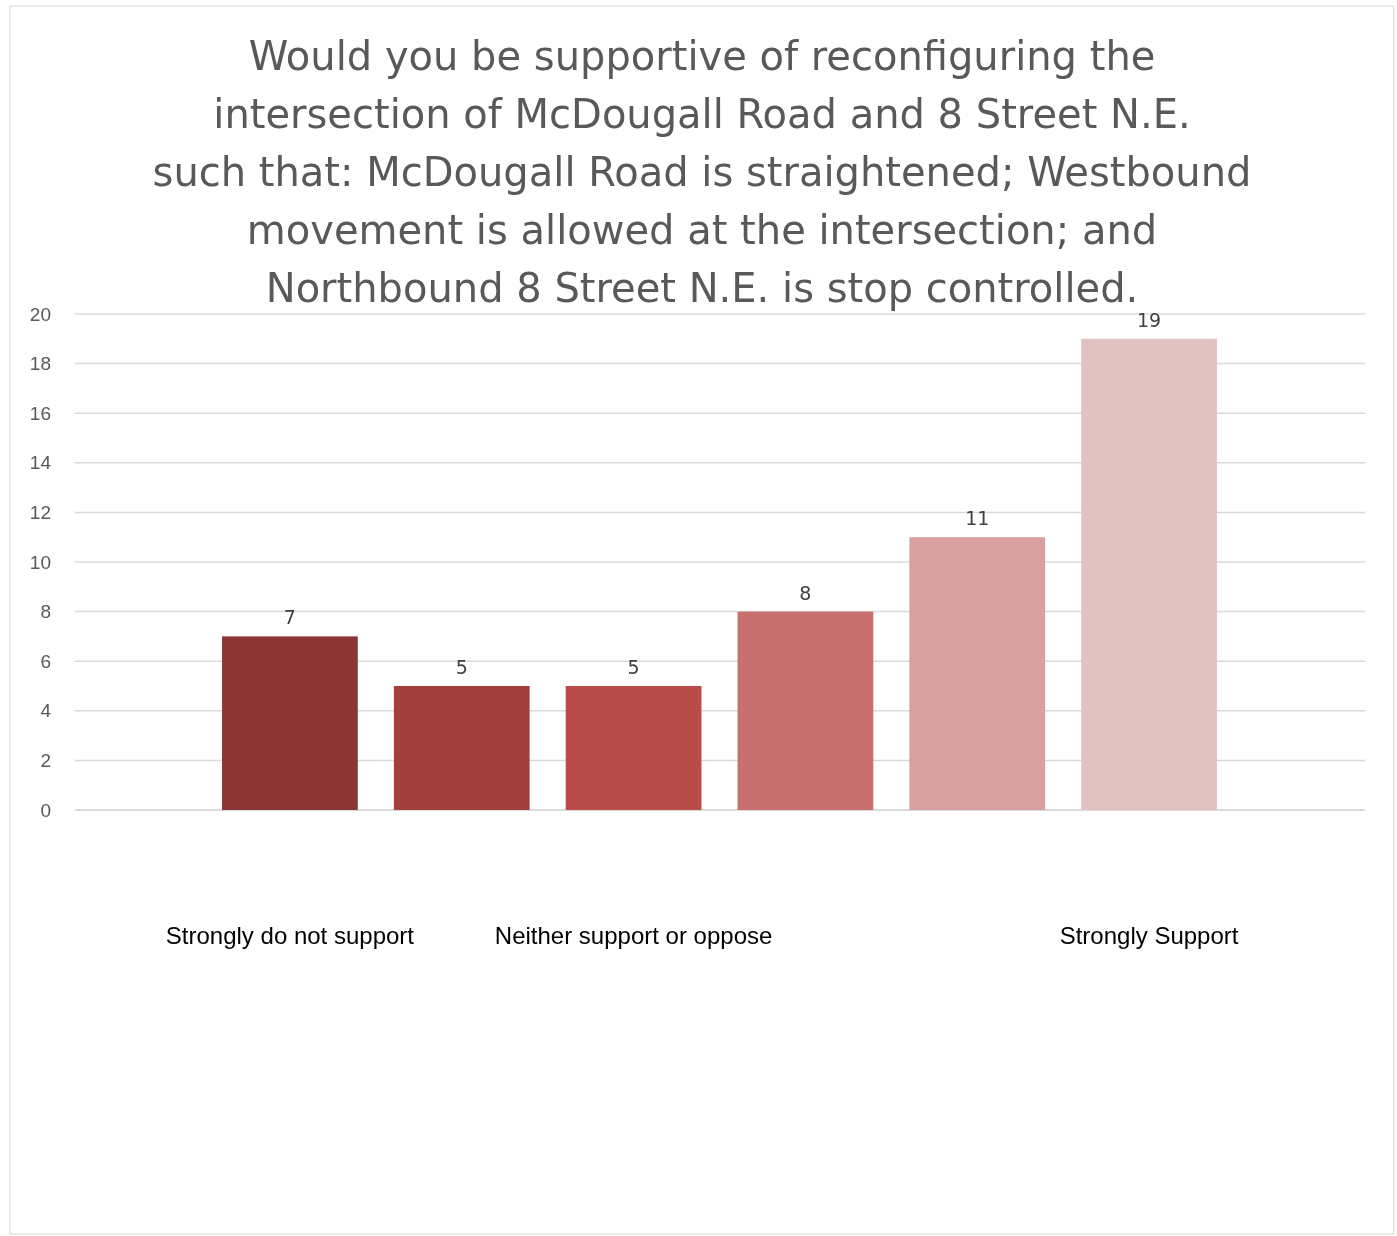 The image size is (1397, 1236). I want to click on y-tick-label: 4, so click(46, 711).